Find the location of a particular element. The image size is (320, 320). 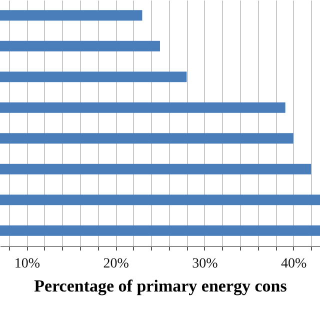

x-tick-label: 20% is located at coordinates (116, 264).